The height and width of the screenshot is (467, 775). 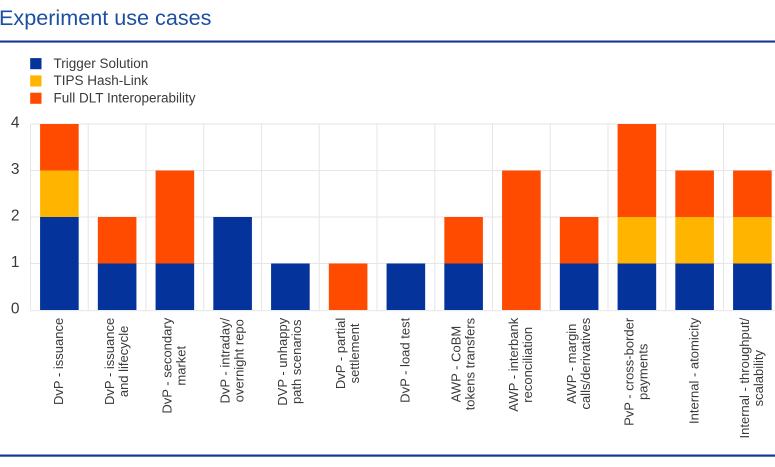 What do you see at coordinates (455, 364) in the screenshot?
I see `svg-text: AWP - CoBM` at bounding box center [455, 364].